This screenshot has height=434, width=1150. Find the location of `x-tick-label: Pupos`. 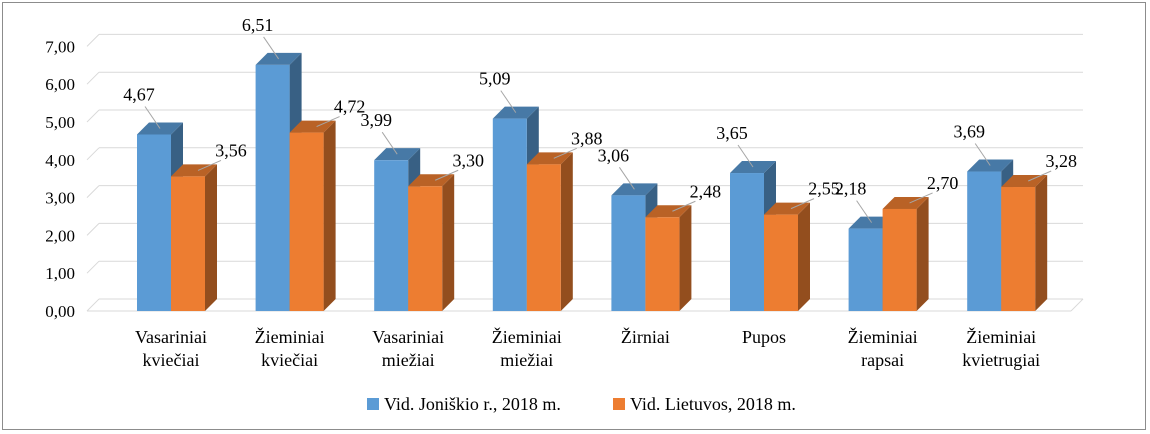

x-tick-label: Pupos is located at coordinates (764, 337).